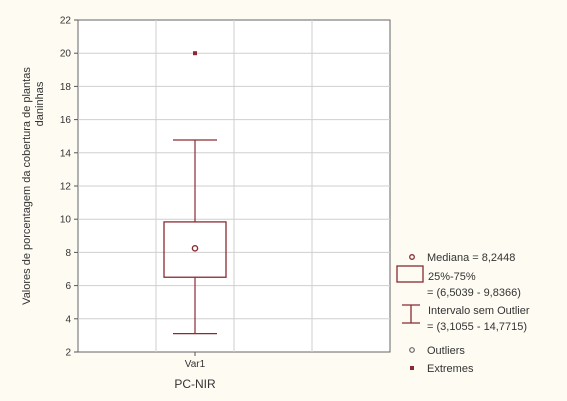 Image resolution: width=567 pixels, height=401 pixels. What do you see at coordinates (477, 327) in the screenshot?
I see `legend-label: = (3,1055 - 14,7715)` at bounding box center [477, 327].